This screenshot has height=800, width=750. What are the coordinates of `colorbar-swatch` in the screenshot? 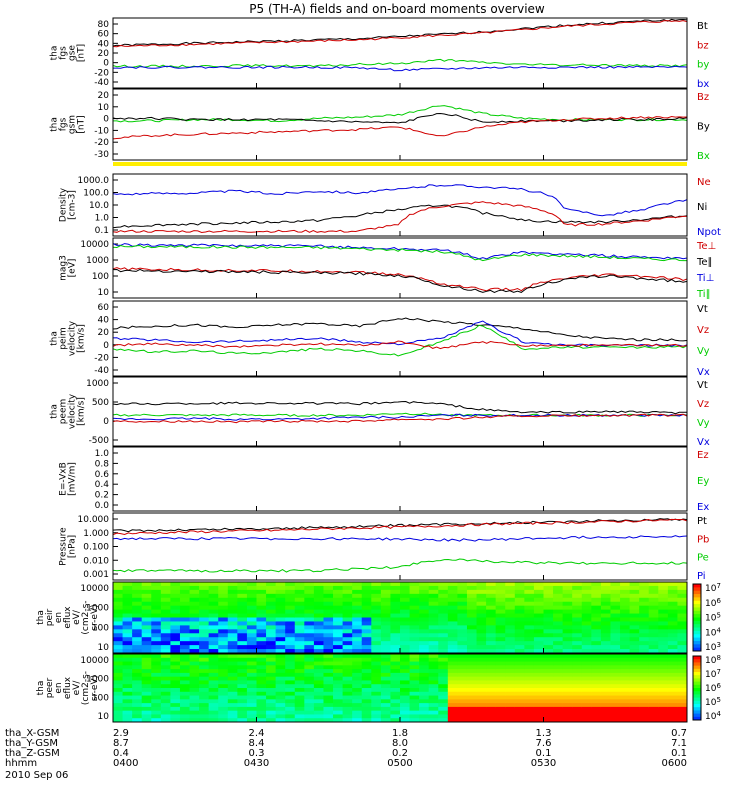 It's located at (697, 642).